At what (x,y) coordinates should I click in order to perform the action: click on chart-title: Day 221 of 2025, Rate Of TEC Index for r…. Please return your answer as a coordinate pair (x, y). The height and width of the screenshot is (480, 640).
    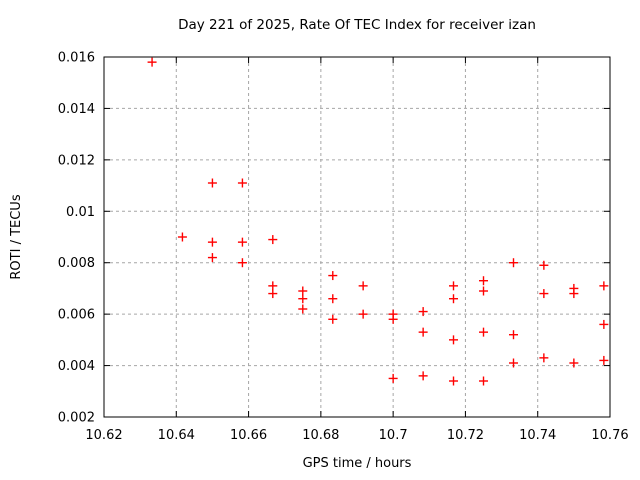
    Looking at the image, I should click on (357, 25).